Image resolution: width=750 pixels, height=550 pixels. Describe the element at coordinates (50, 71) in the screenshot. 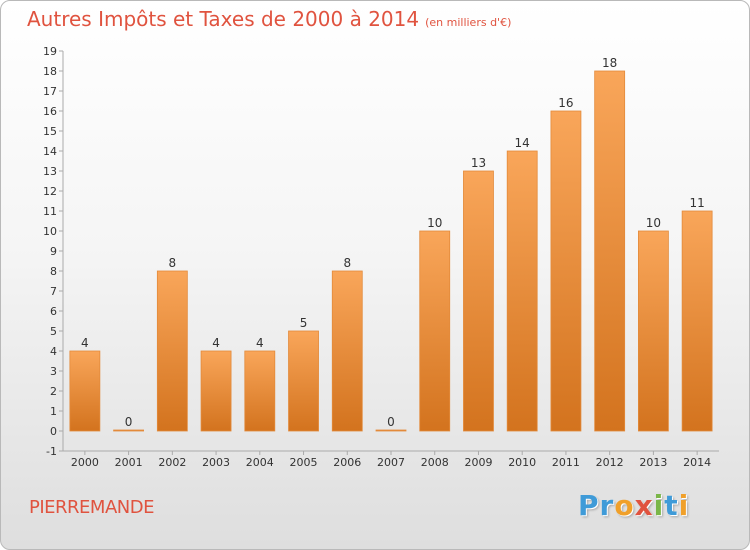

I see `y-tick-label: 18` at that location.